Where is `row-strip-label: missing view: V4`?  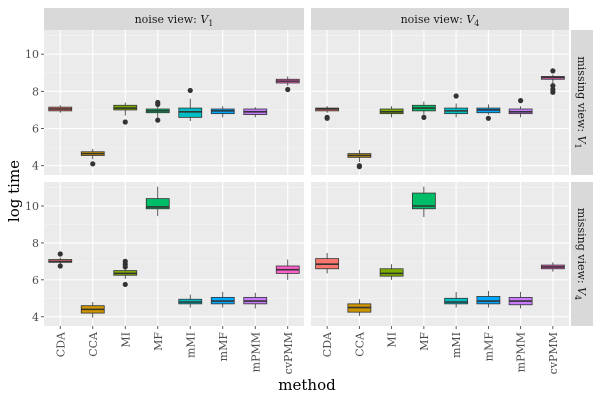
row-strip-label: missing view: V4 is located at coordinates (580, 254).